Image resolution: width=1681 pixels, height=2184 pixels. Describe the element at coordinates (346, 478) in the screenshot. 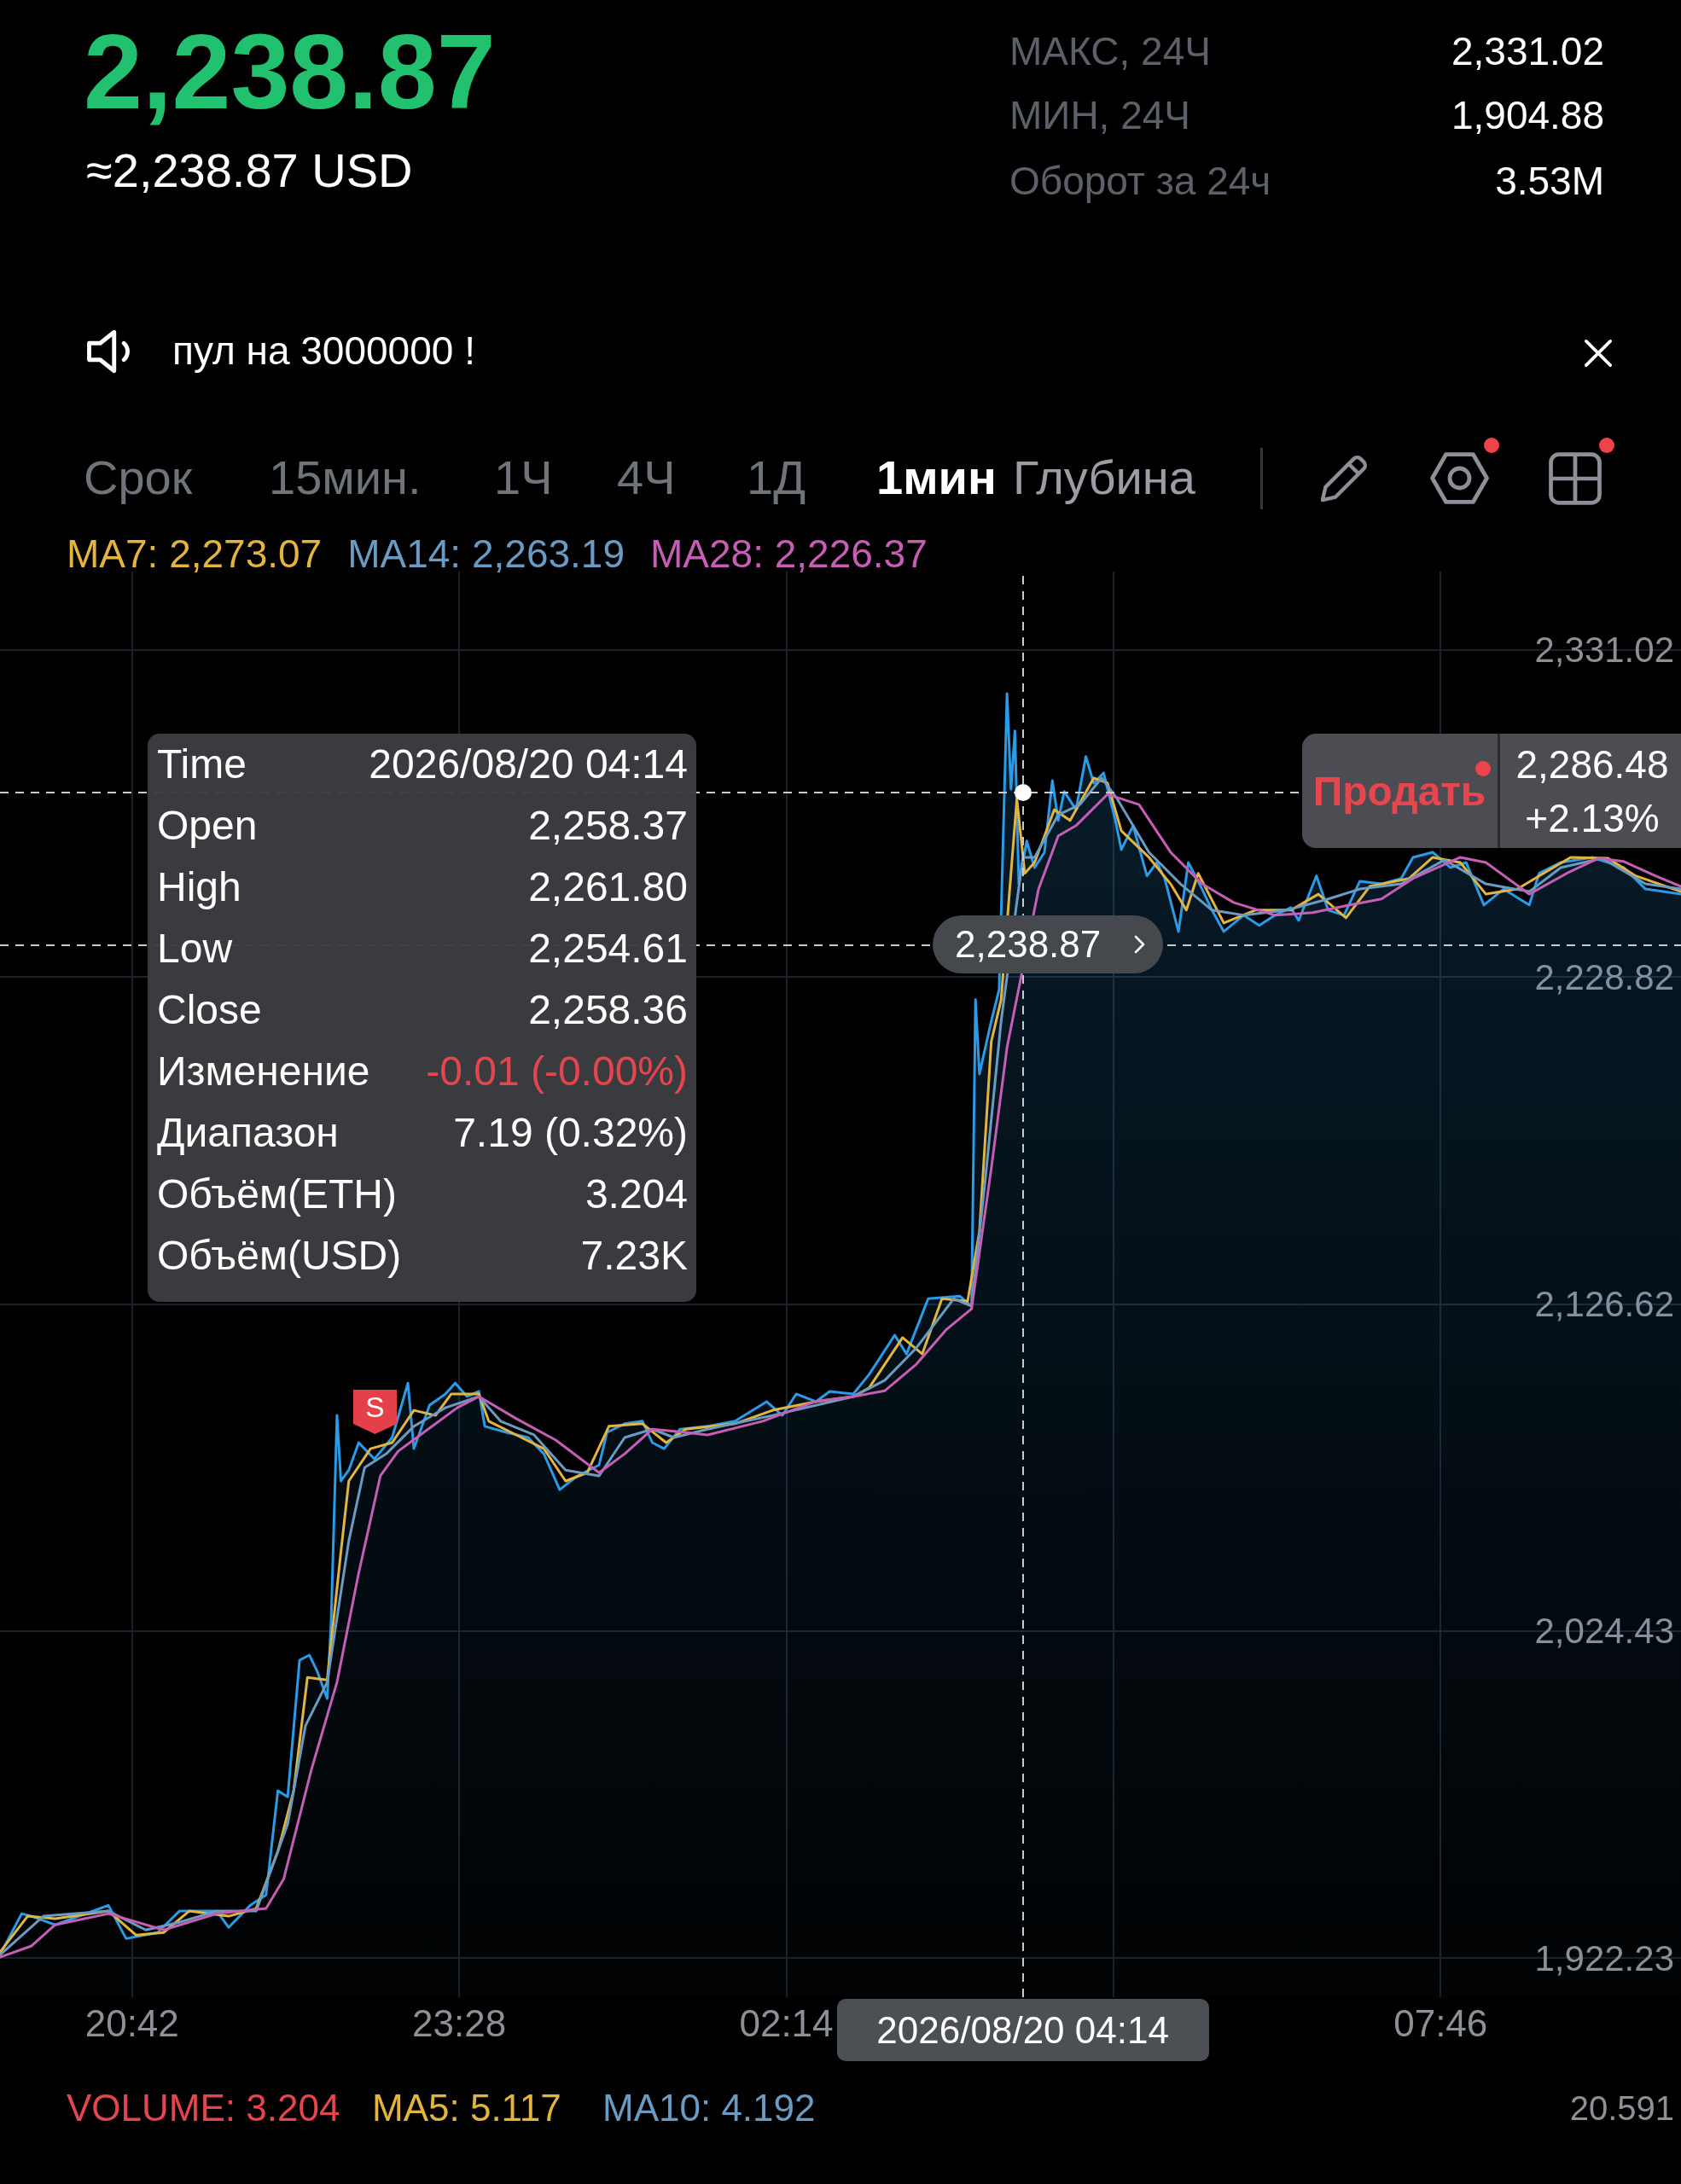

I see `text: 15мин.` at that location.